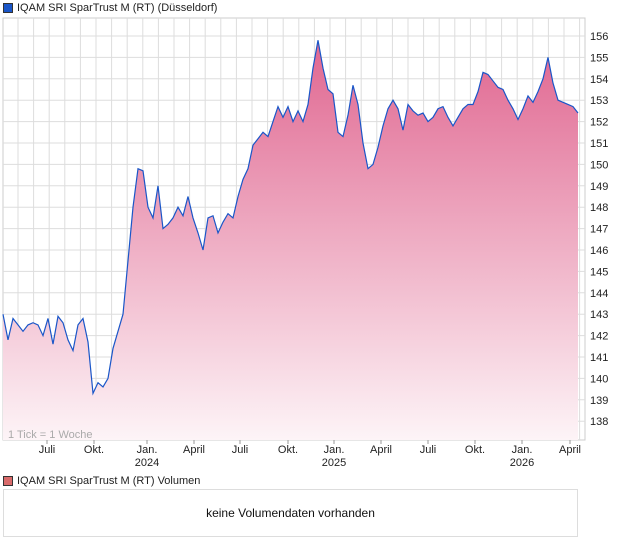 Image resolution: width=620 pixels, height=546 pixels. What do you see at coordinates (599, 80) in the screenshot?
I see `y-tick-label: 154` at bounding box center [599, 80].